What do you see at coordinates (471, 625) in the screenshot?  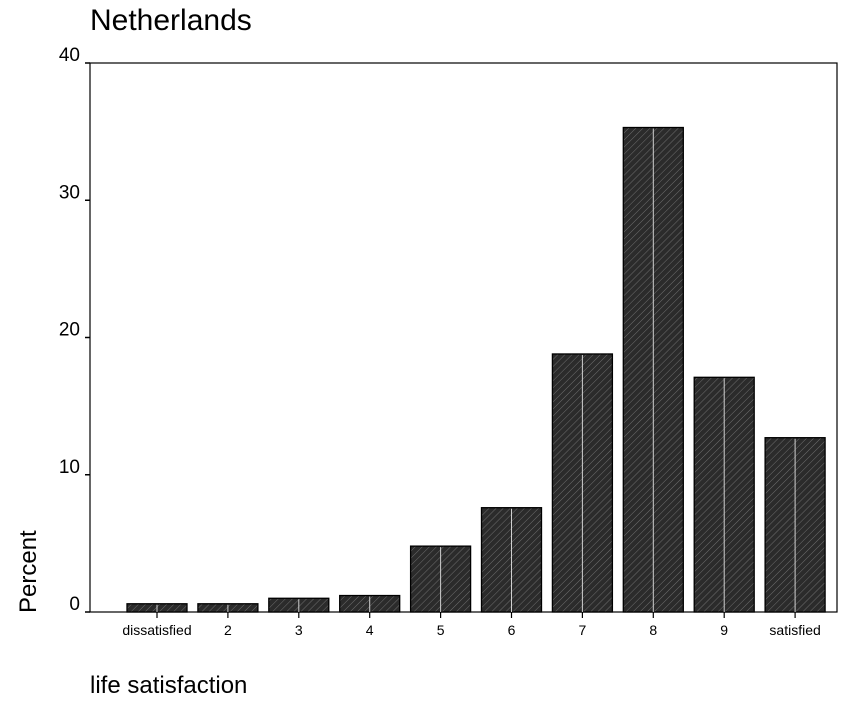 I see `x-axis: dissatisfied 2 3 4 5 6 7 8 9 satisfied` at bounding box center [471, 625].